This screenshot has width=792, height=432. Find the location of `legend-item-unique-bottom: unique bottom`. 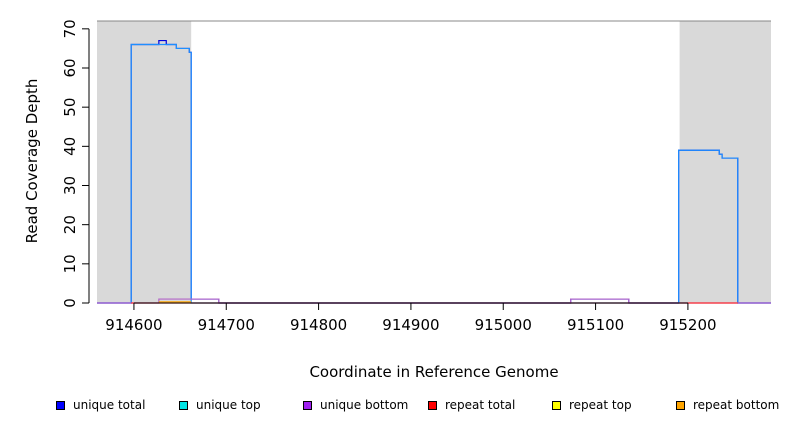

legend-item-unique-bottom: unique bottom is located at coordinates (355, 405).